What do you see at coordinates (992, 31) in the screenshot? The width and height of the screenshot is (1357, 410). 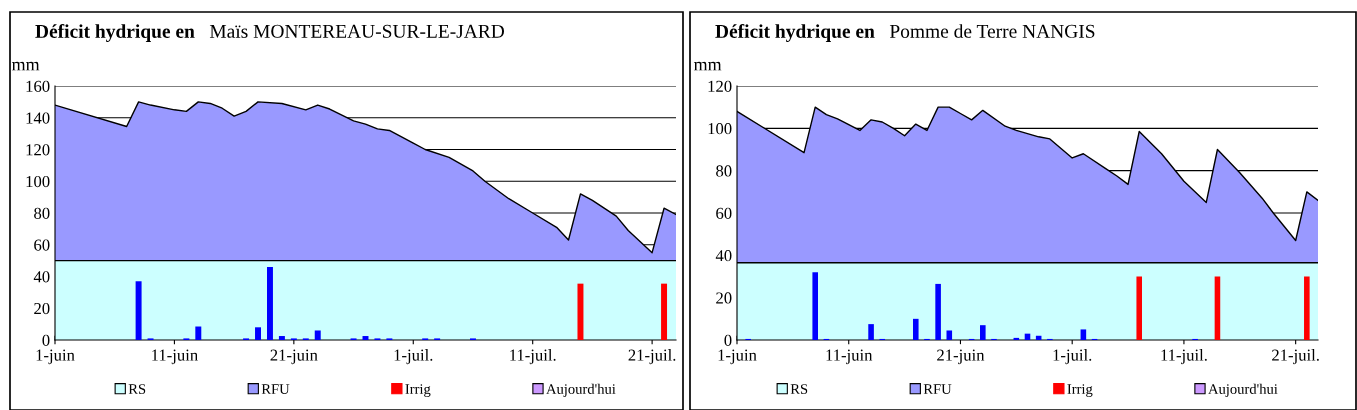 I see `chart-subtitle: Pomme de Terre NANGIS` at bounding box center [992, 31].